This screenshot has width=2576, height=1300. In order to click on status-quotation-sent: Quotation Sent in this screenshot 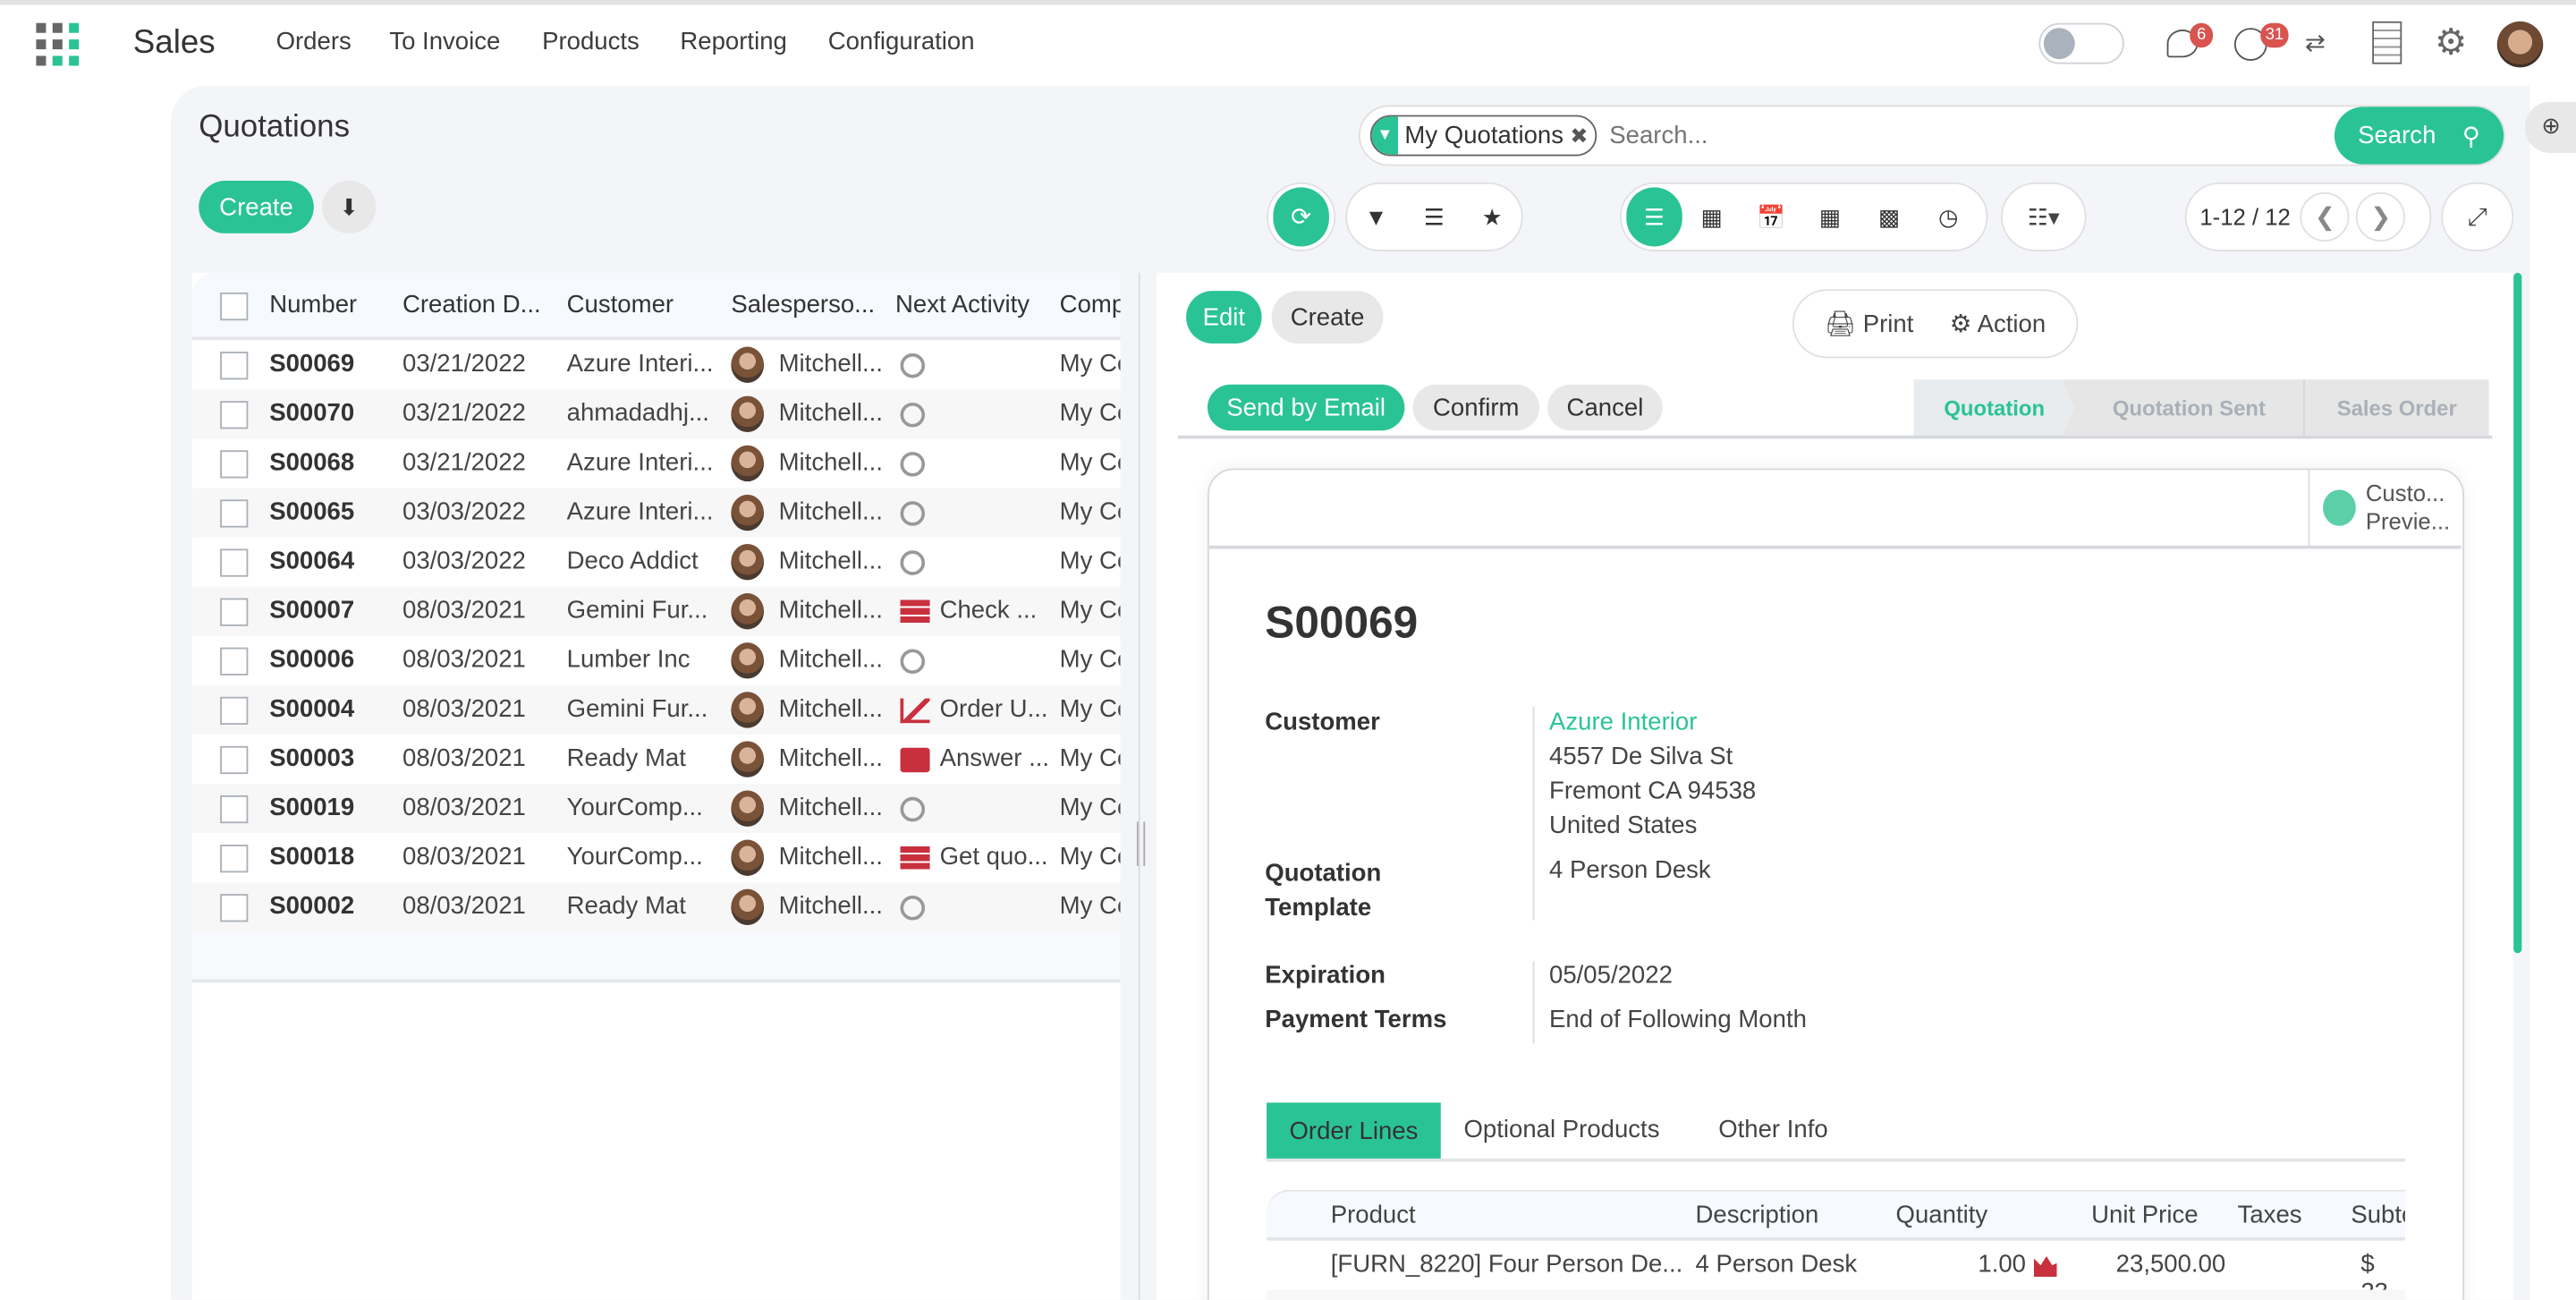, I will do `click(2190, 408)`.